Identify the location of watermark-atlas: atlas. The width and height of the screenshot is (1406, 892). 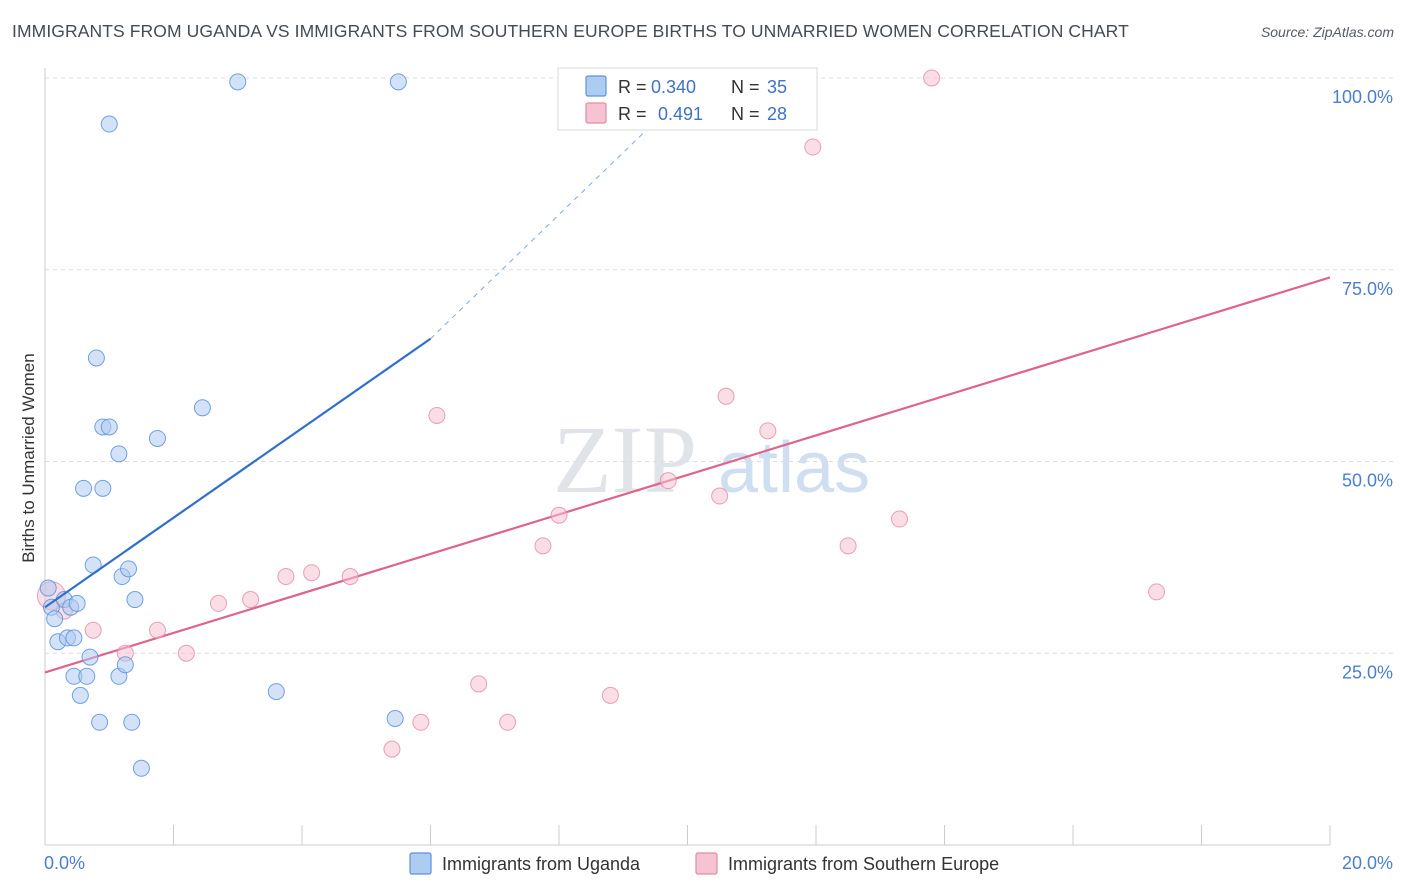
(794, 468).